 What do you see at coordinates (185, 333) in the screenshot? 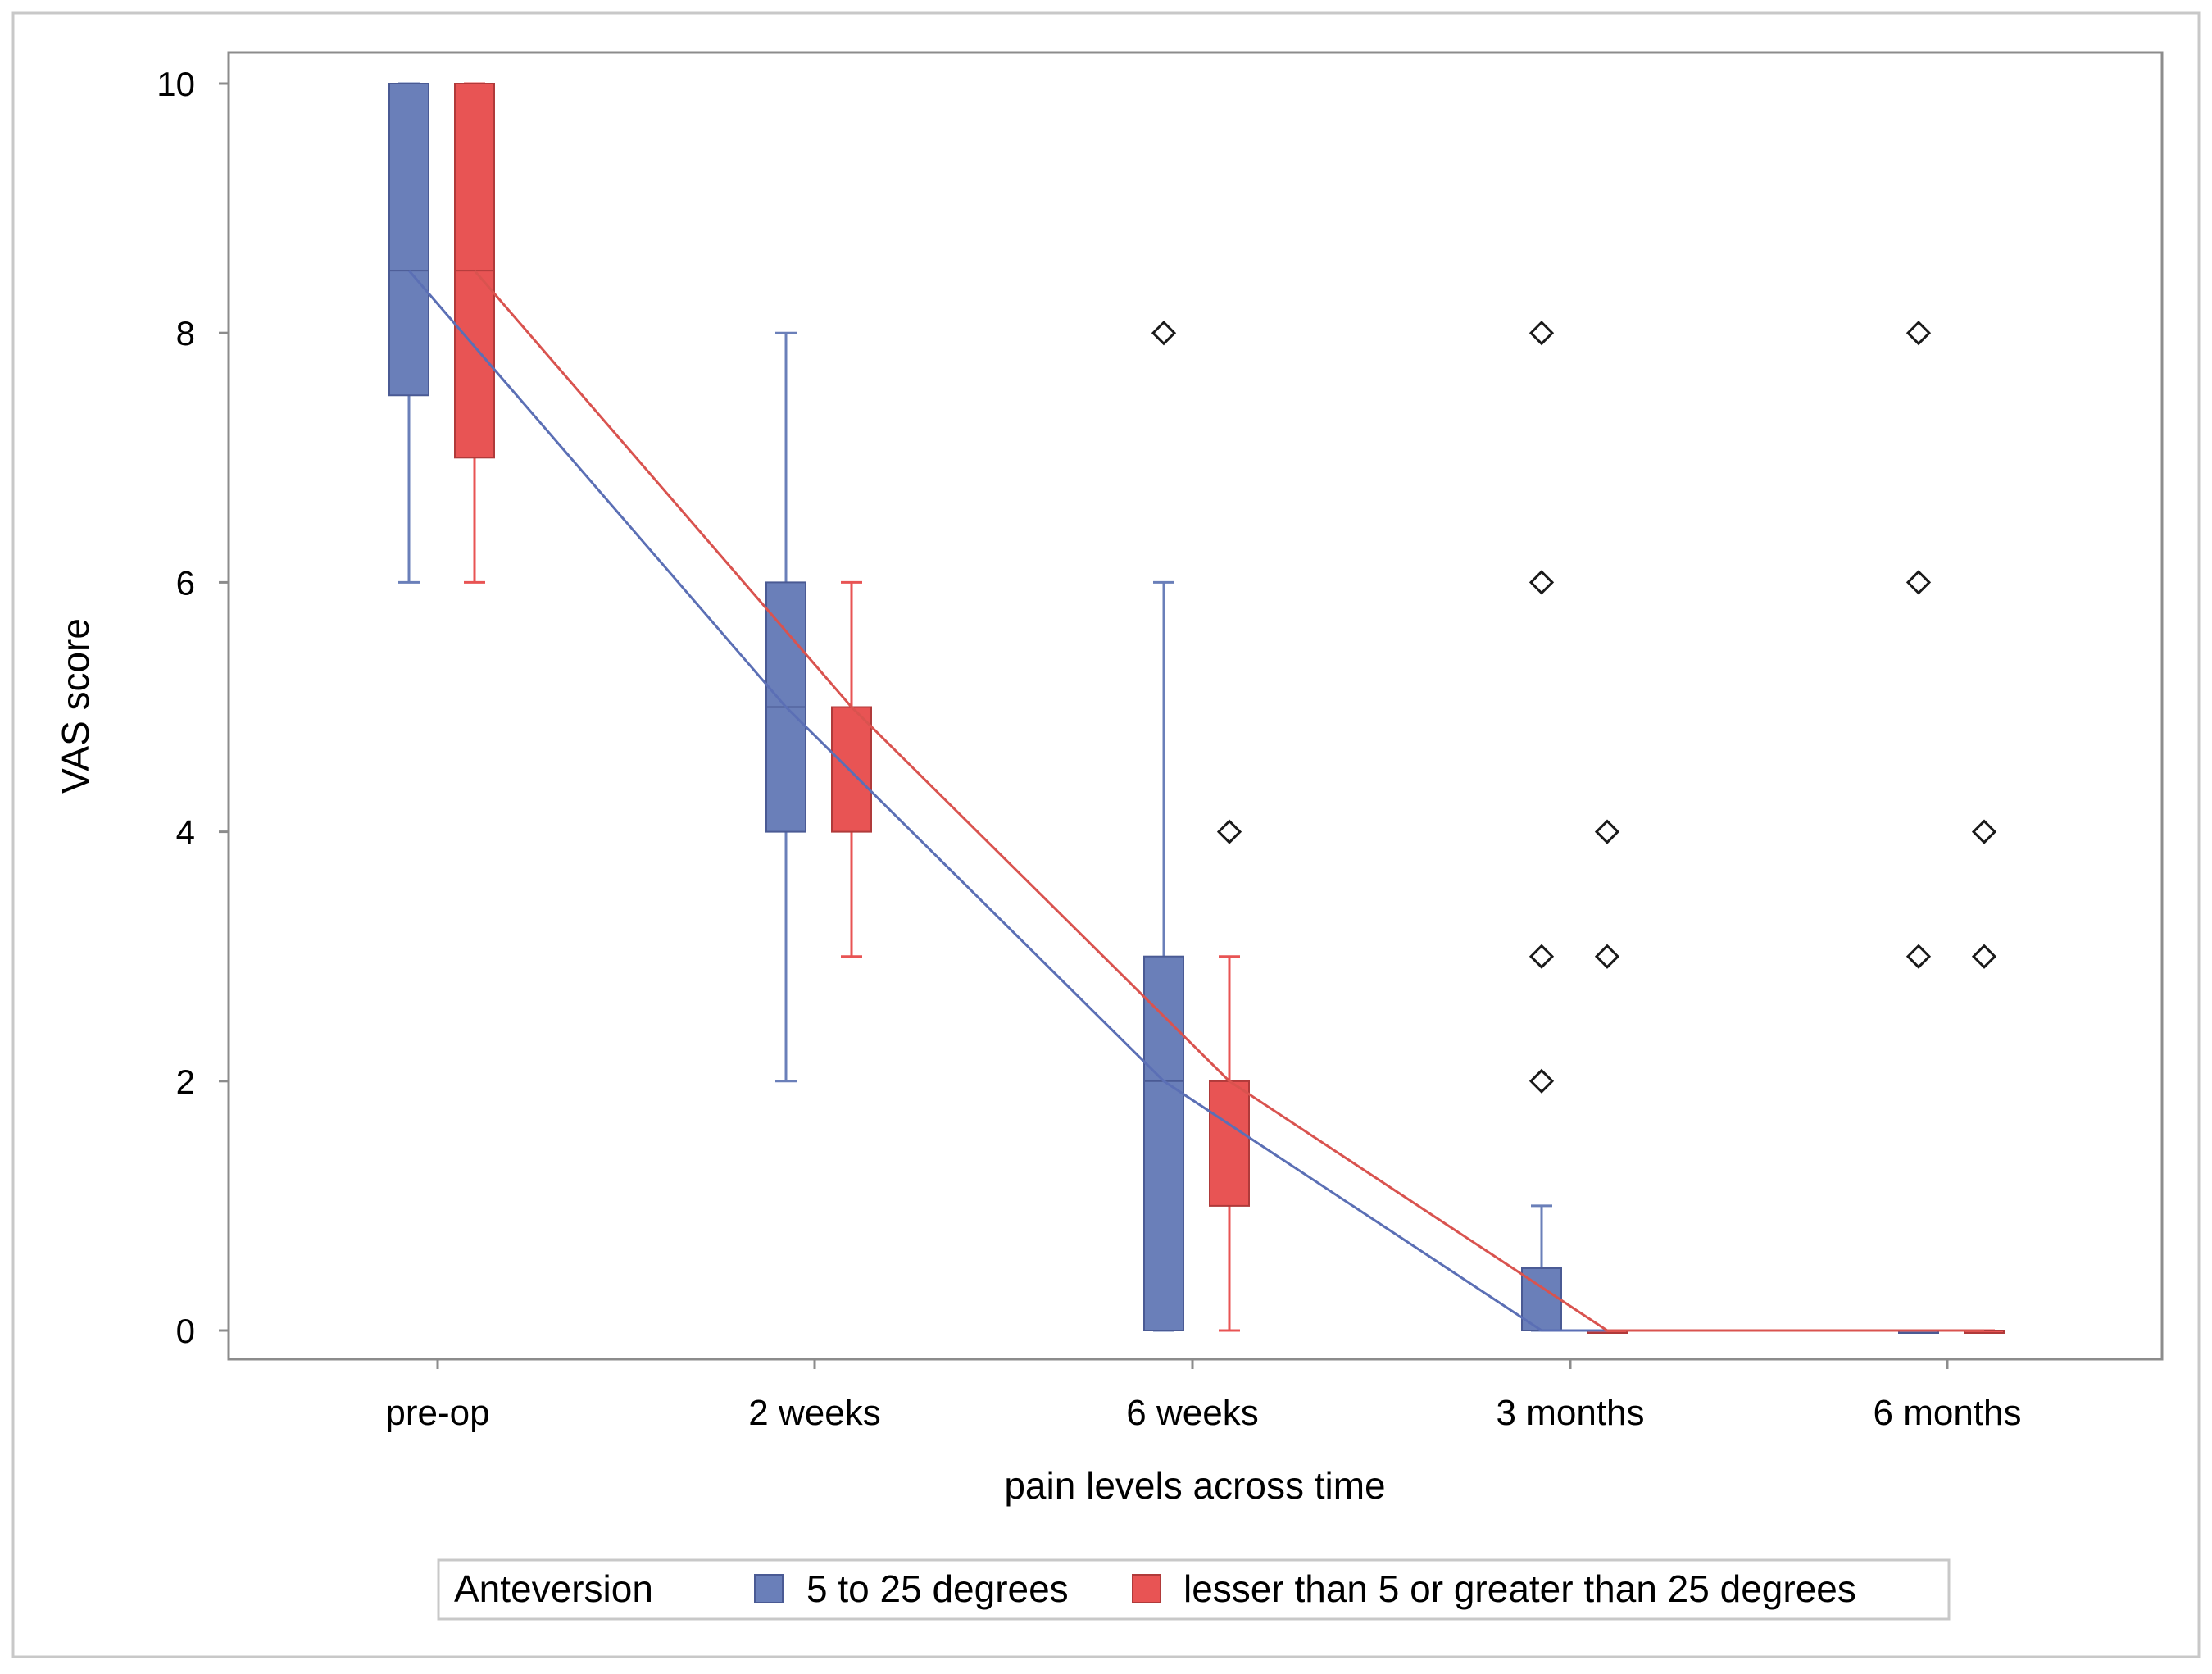
I see `y-tick-label-8: 8` at bounding box center [185, 333].